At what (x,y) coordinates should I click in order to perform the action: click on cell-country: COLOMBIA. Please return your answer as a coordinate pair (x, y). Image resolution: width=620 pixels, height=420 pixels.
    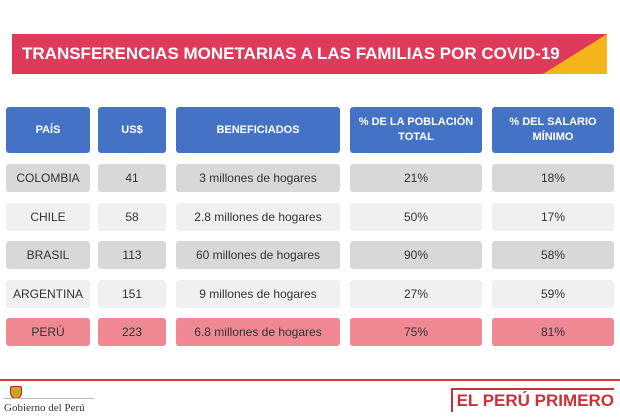
    Looking at the image, I should click on (48, 178).